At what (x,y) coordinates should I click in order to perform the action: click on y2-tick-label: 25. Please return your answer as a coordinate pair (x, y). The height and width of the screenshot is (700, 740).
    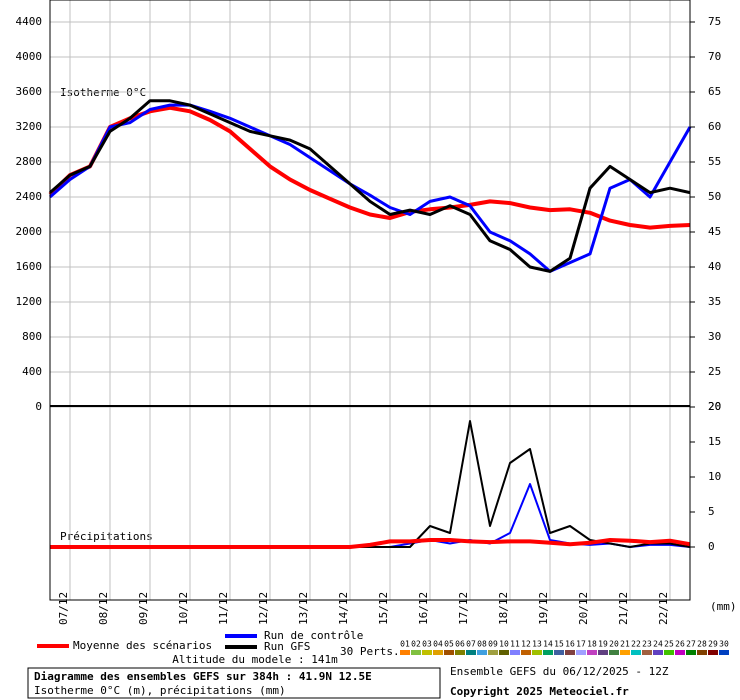
    Looking at the image, I should click on (714, 371).